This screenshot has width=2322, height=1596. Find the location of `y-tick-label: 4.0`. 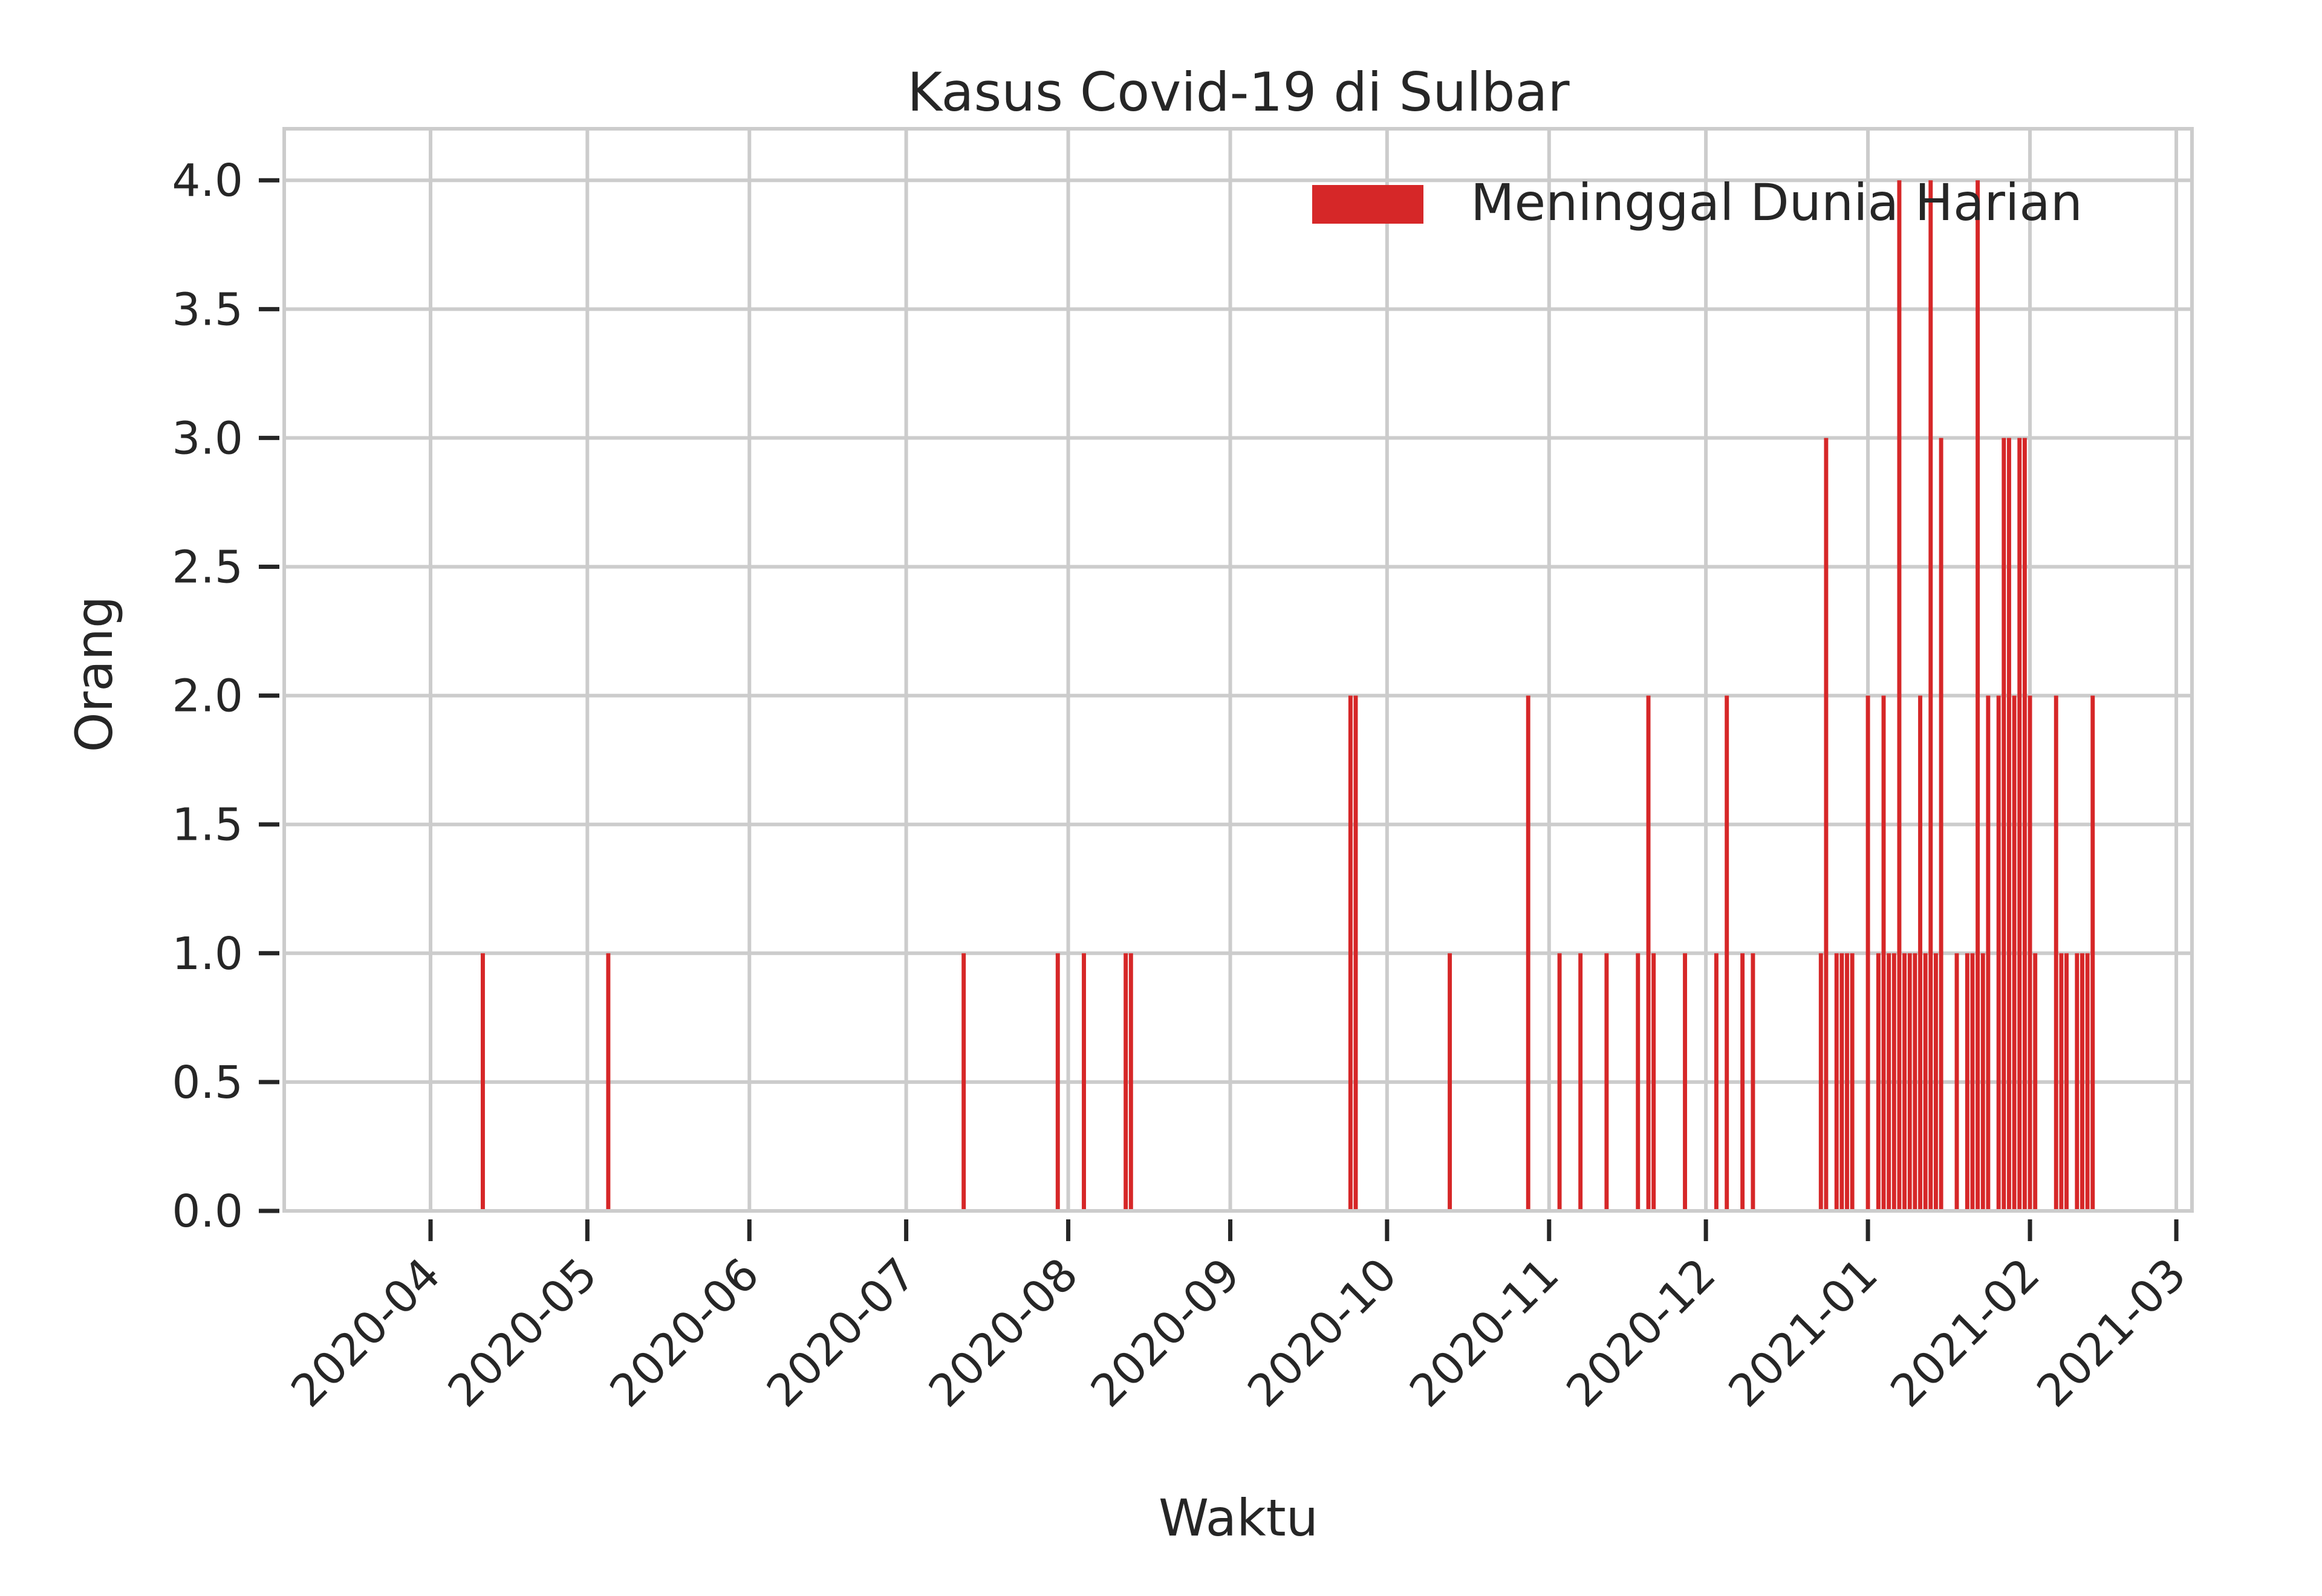

y-tick-label: 4.0 is located at coordinates (207, 181).